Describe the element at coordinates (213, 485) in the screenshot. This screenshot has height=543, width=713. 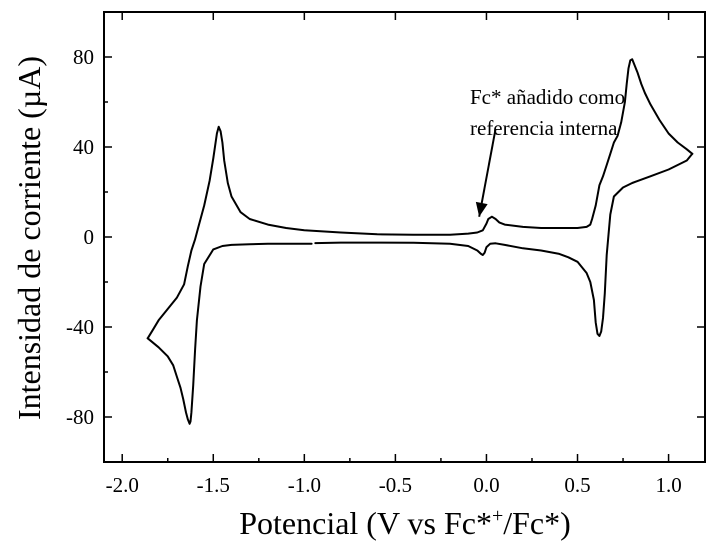
I see `x-tick-label: -1.5` at that location.